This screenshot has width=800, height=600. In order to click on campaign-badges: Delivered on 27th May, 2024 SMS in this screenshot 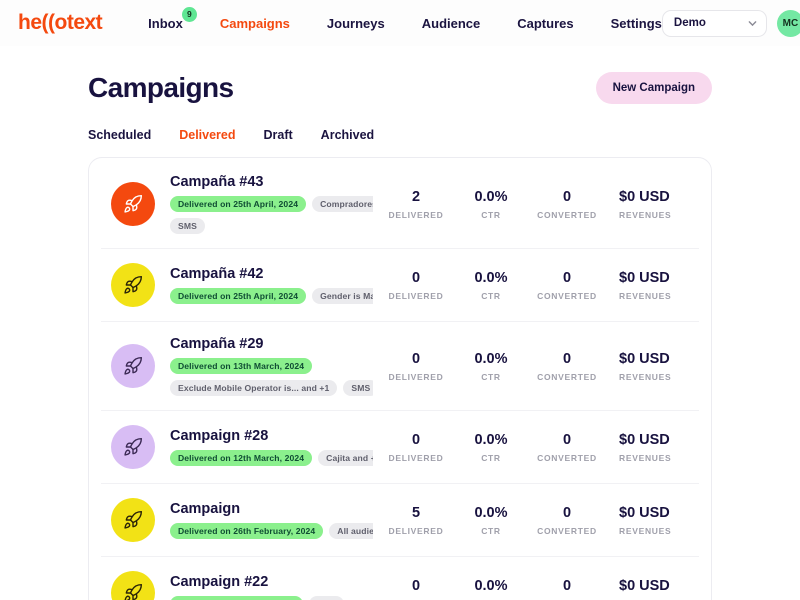, I will do `click(271, 598)`.